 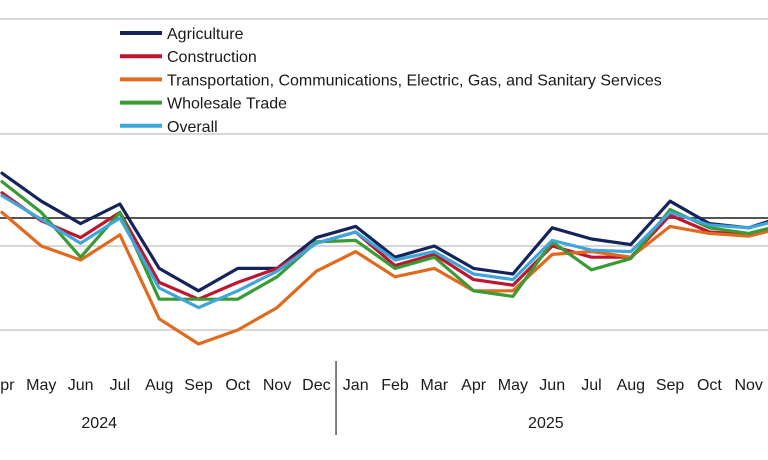 What do you see at coordinates (356, 385) in the screenshot?
I see `x-tick-label: Jan` at bounding box center [356, 385].